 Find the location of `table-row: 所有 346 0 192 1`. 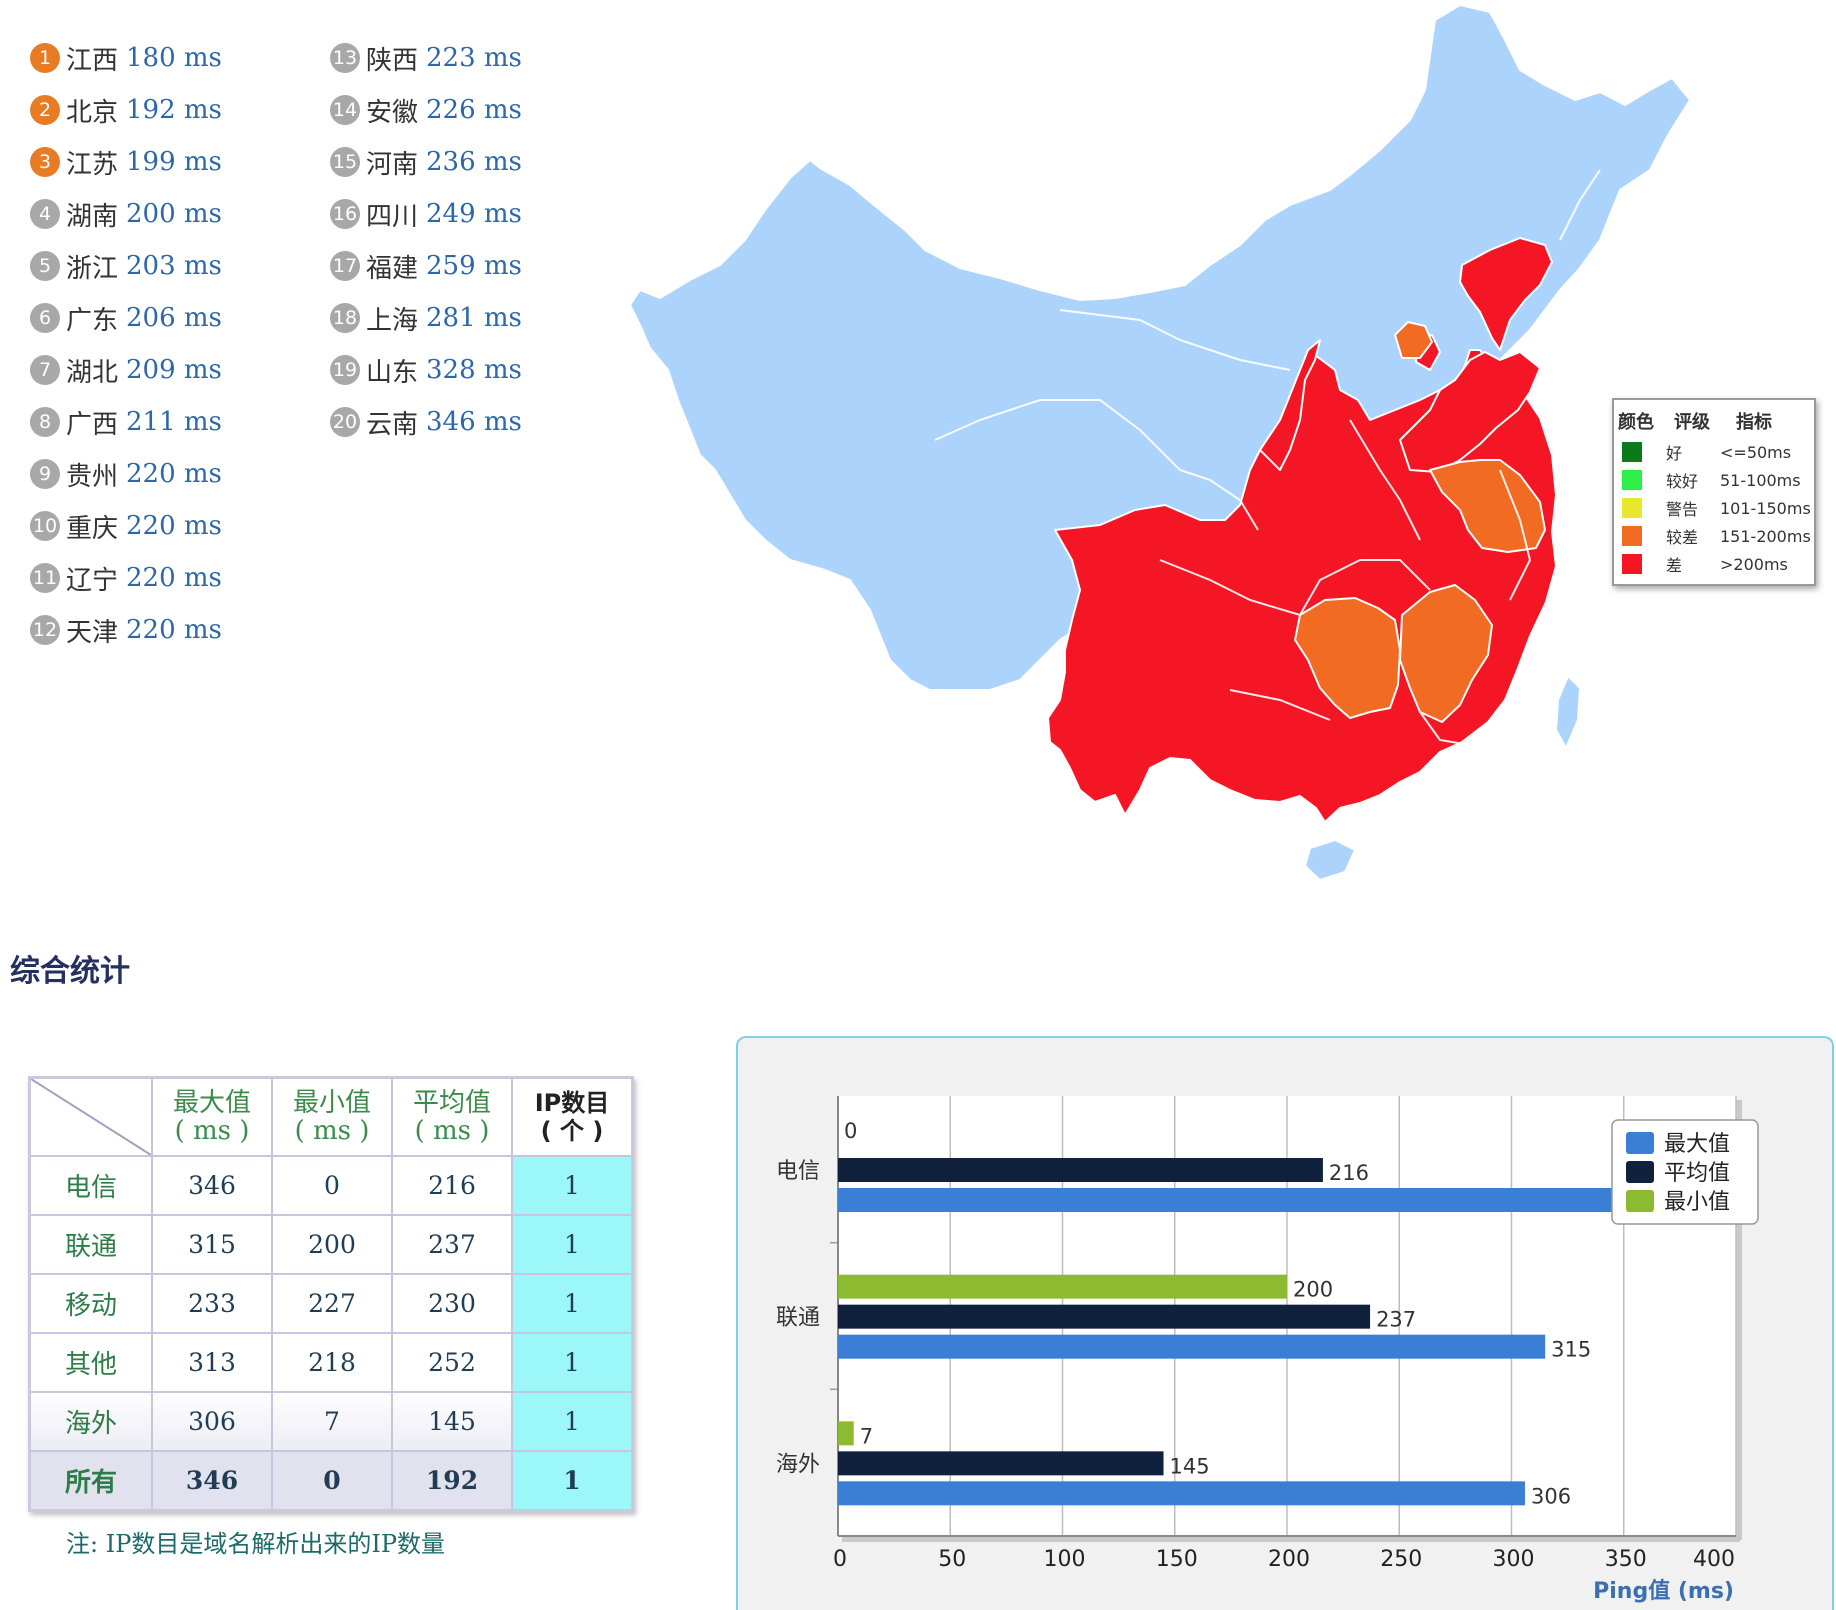

table-row: 所有 346 0 192 1 is located at coordinates (331, 1481).